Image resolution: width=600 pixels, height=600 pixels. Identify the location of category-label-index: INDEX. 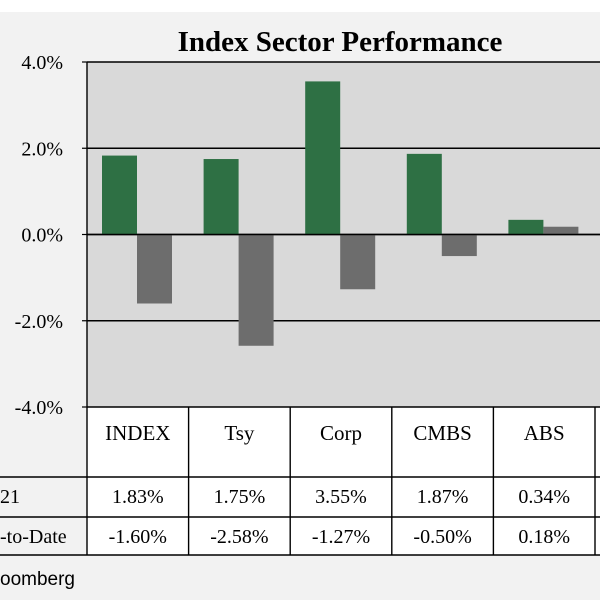
(137, 433).